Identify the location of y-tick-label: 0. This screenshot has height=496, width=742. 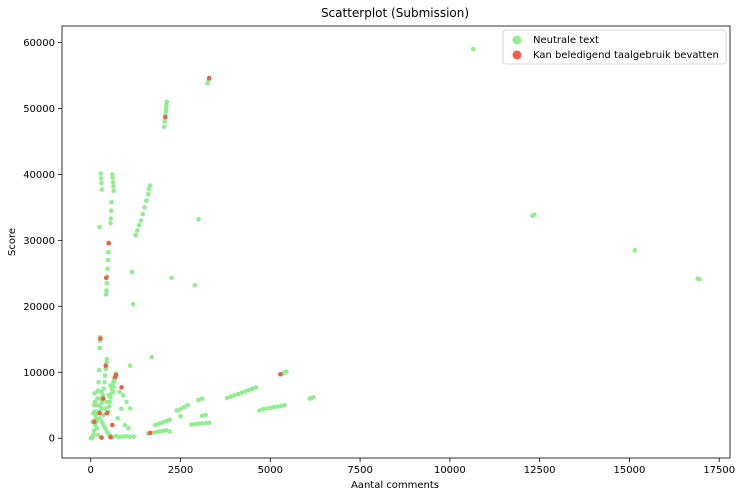
(52, 439).